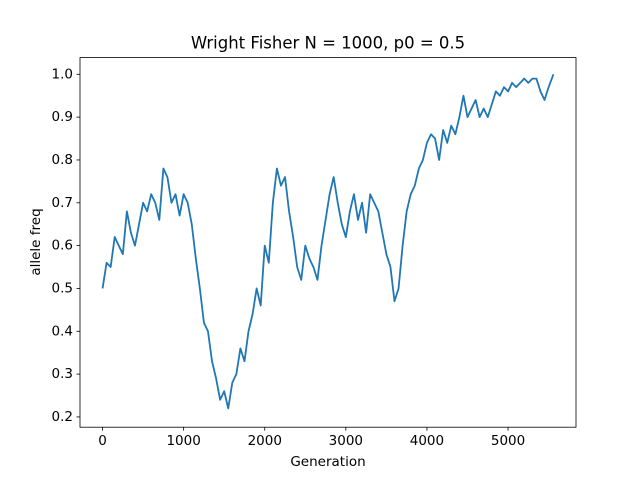 The width and height of the screenshot is (640, 480). What do you see at coordinates (327, 462) in the screenshot?
I see `x-axis-label: Generation` at bounding box center [327, 462].